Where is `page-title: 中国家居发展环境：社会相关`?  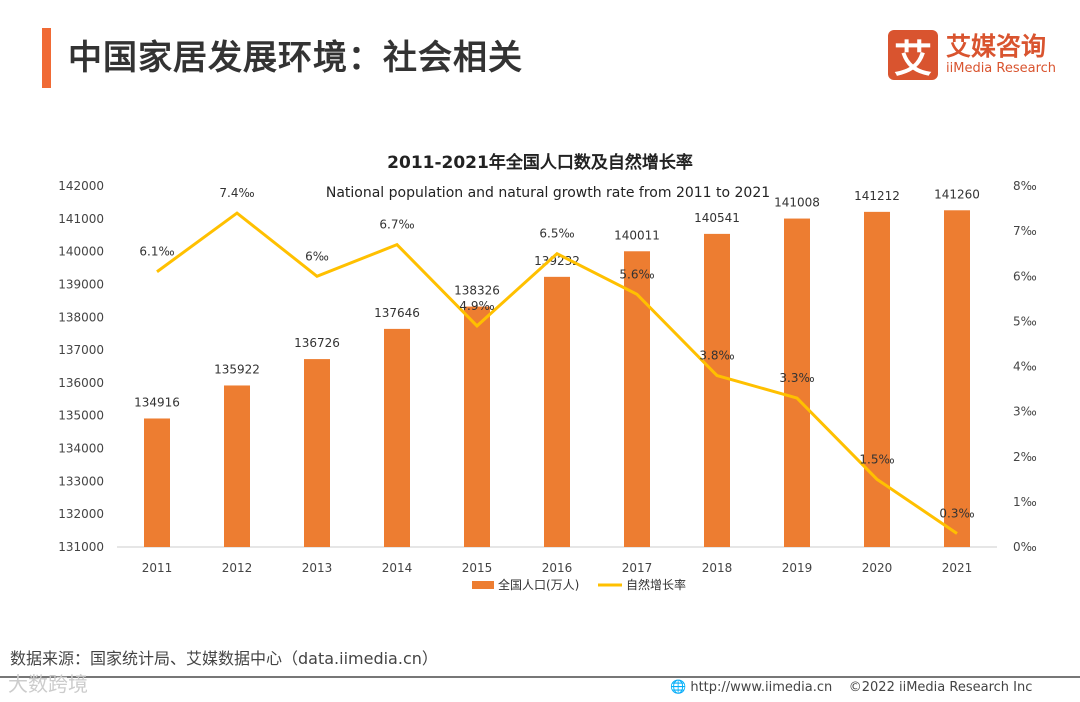
page-title: 中国家居发展环境：社会相关 is located at coordinates (295, 58).